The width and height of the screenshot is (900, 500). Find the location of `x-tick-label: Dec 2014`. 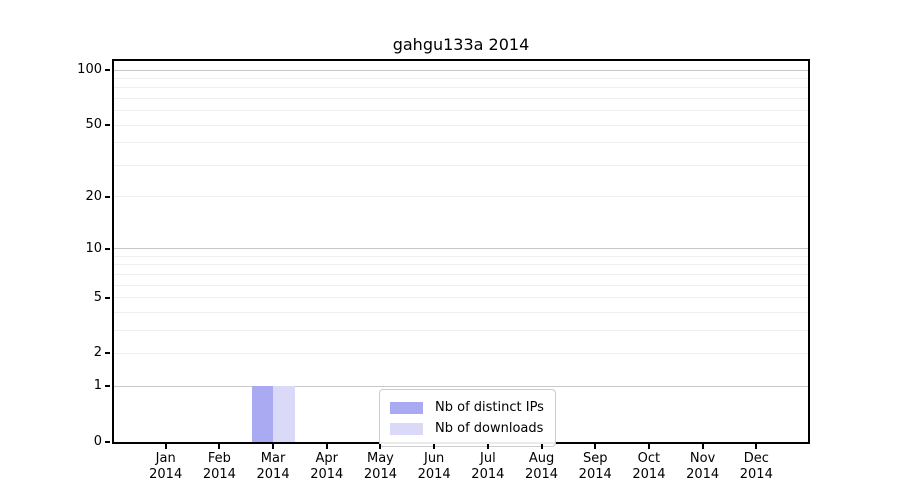

x-tick-label: Dec 2014 is located at coordinates (756, 466).